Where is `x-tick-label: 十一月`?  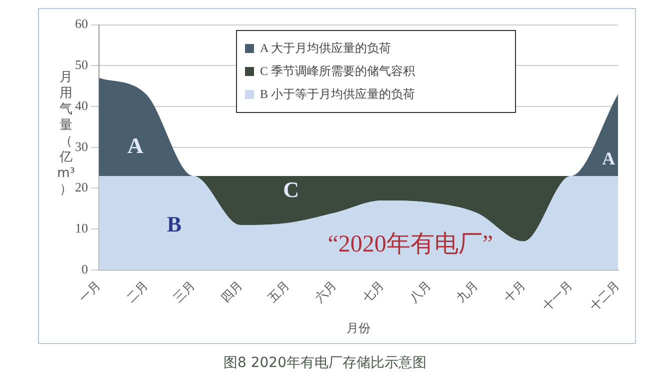 x-tick-label: 十一月 is located at coordinates (558, 296).